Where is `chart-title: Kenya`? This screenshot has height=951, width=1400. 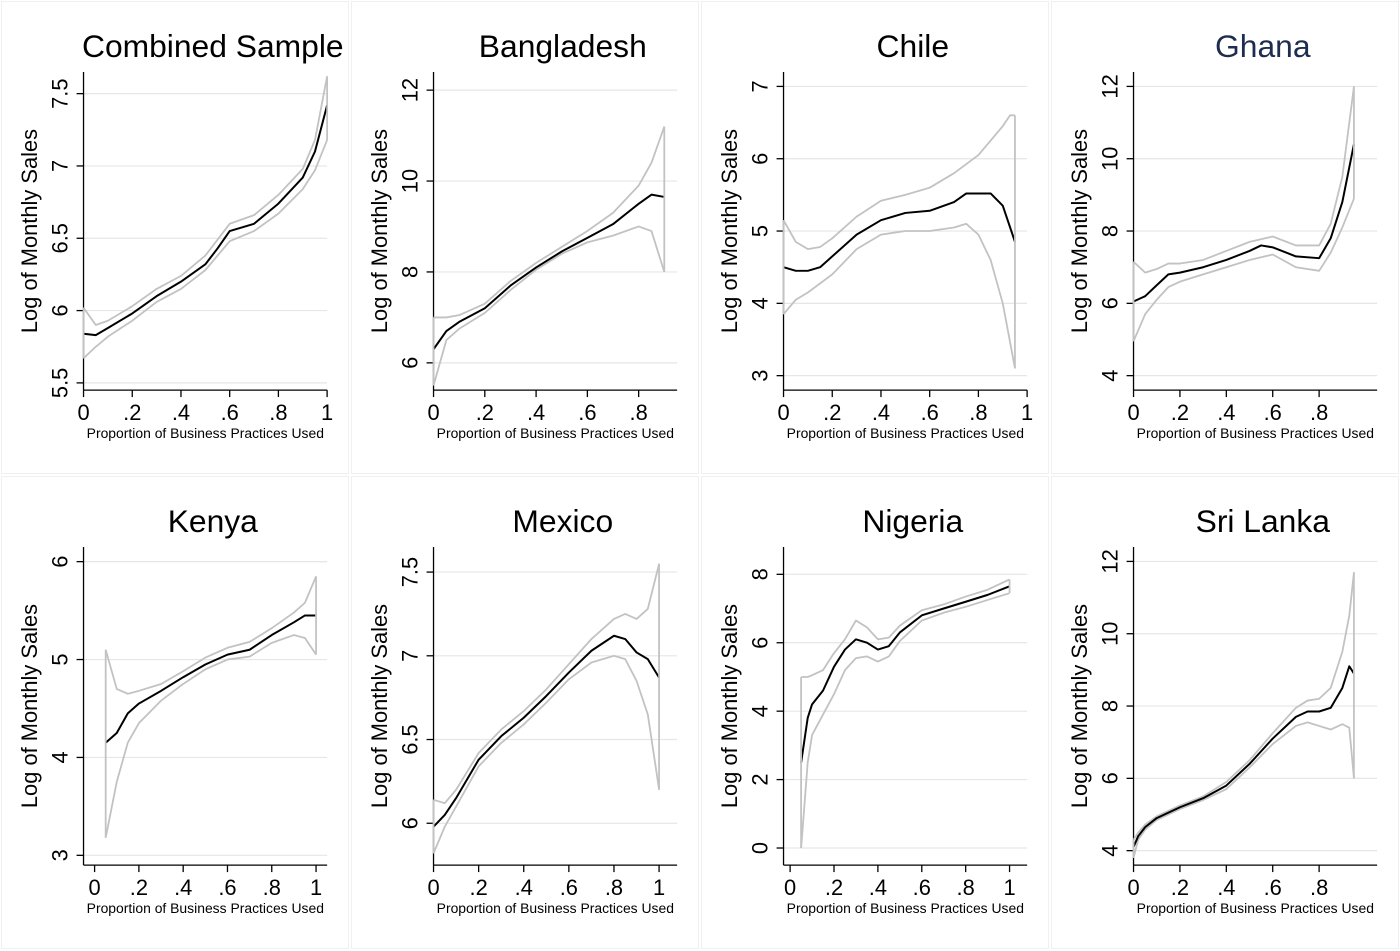 chart-title: Kenya is located at coordinates (213, 521).